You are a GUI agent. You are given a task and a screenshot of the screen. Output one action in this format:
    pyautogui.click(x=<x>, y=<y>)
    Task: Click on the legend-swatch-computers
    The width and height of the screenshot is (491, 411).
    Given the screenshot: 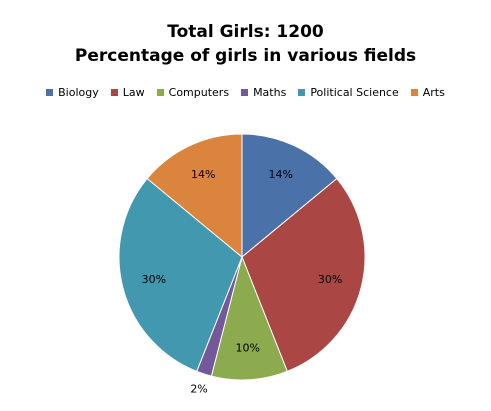 What is the action you would take?
    pyautogui.click(x=160, y=92)
    